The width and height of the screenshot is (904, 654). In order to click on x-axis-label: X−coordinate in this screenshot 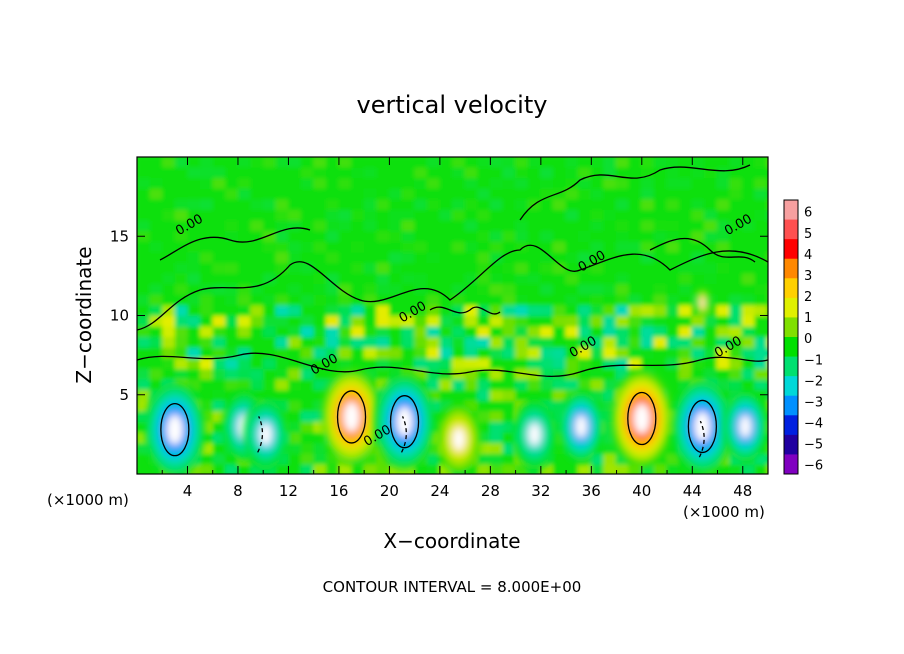, I will do `click(451, 541)`.